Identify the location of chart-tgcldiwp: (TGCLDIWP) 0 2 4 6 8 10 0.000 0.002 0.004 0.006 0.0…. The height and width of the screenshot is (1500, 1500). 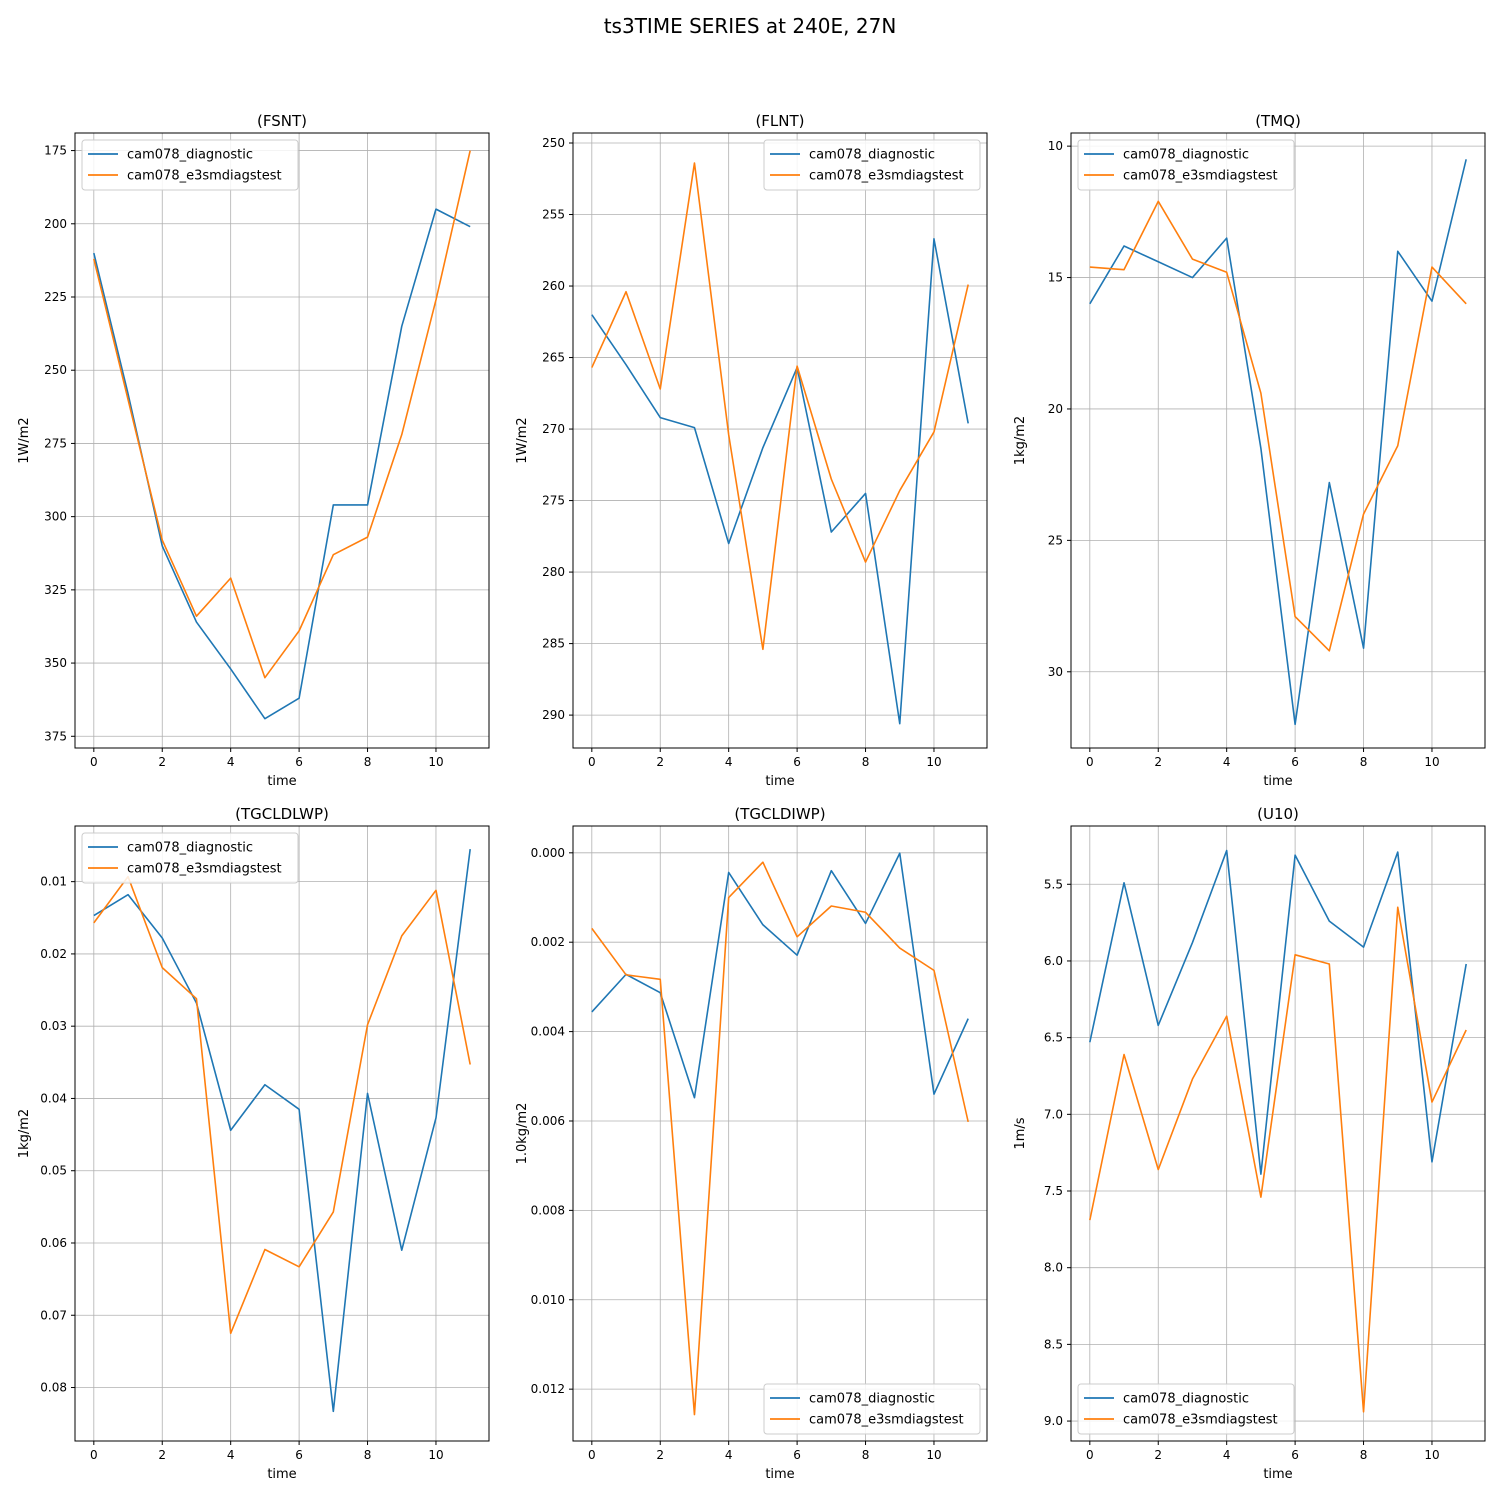
(751, 1143).